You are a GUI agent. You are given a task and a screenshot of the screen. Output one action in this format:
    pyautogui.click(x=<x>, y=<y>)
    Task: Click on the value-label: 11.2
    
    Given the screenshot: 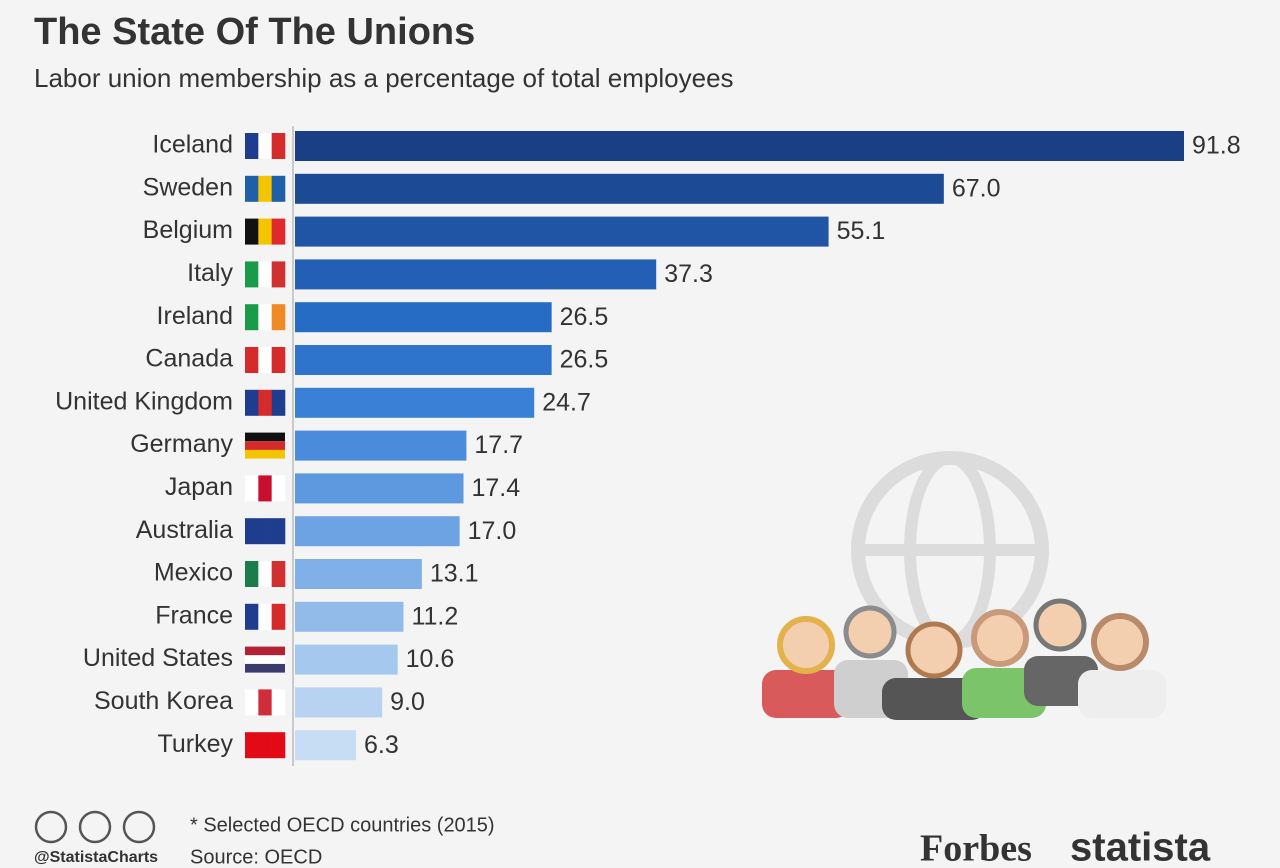 What is the action you would take?
    pyautogui.click(x=434, y=616)
    